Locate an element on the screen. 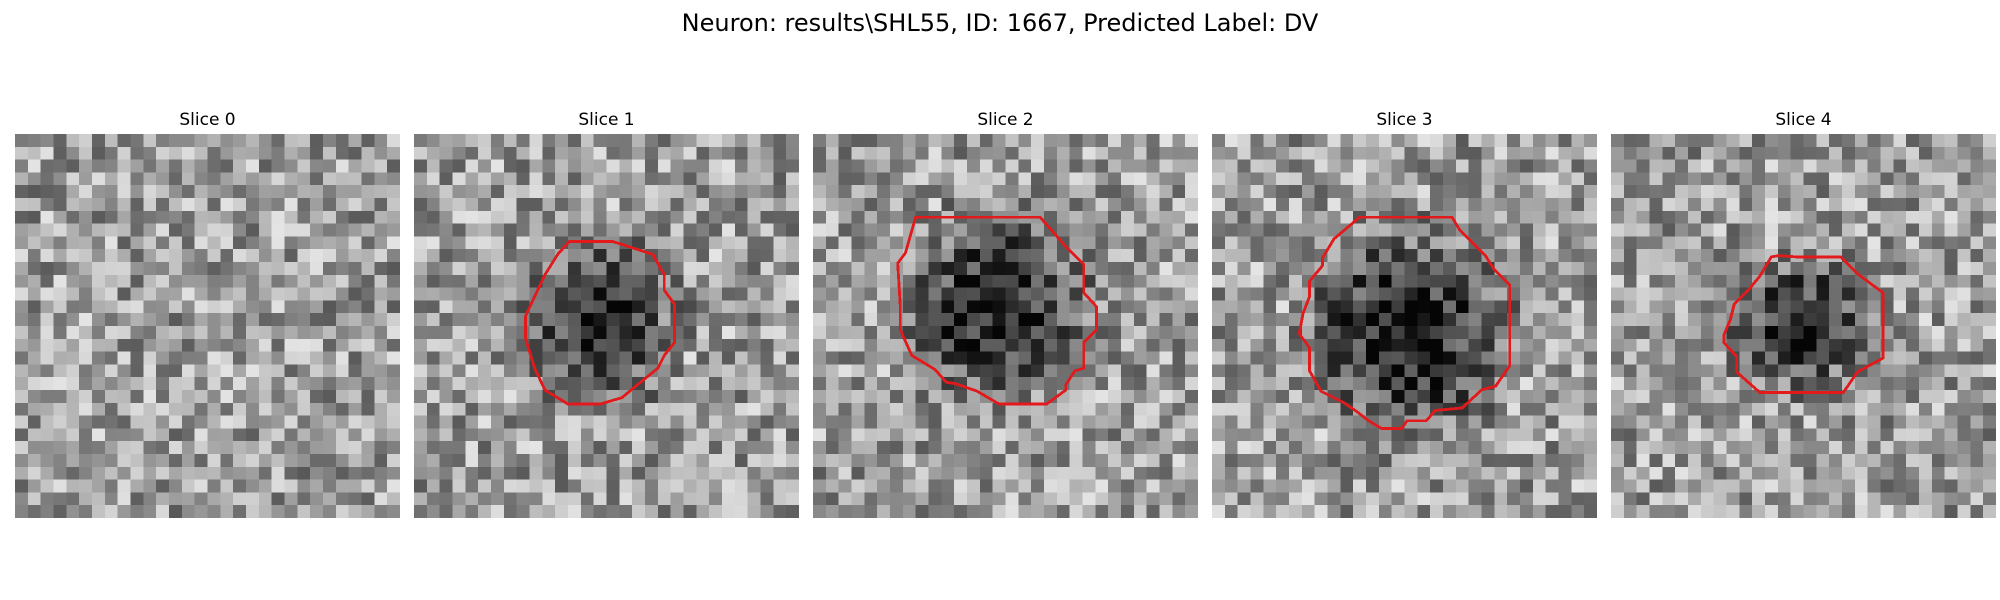 This screenshot has height=600, width=2000. slice-title: Slice 3 is located at coordinates (1404, 120).